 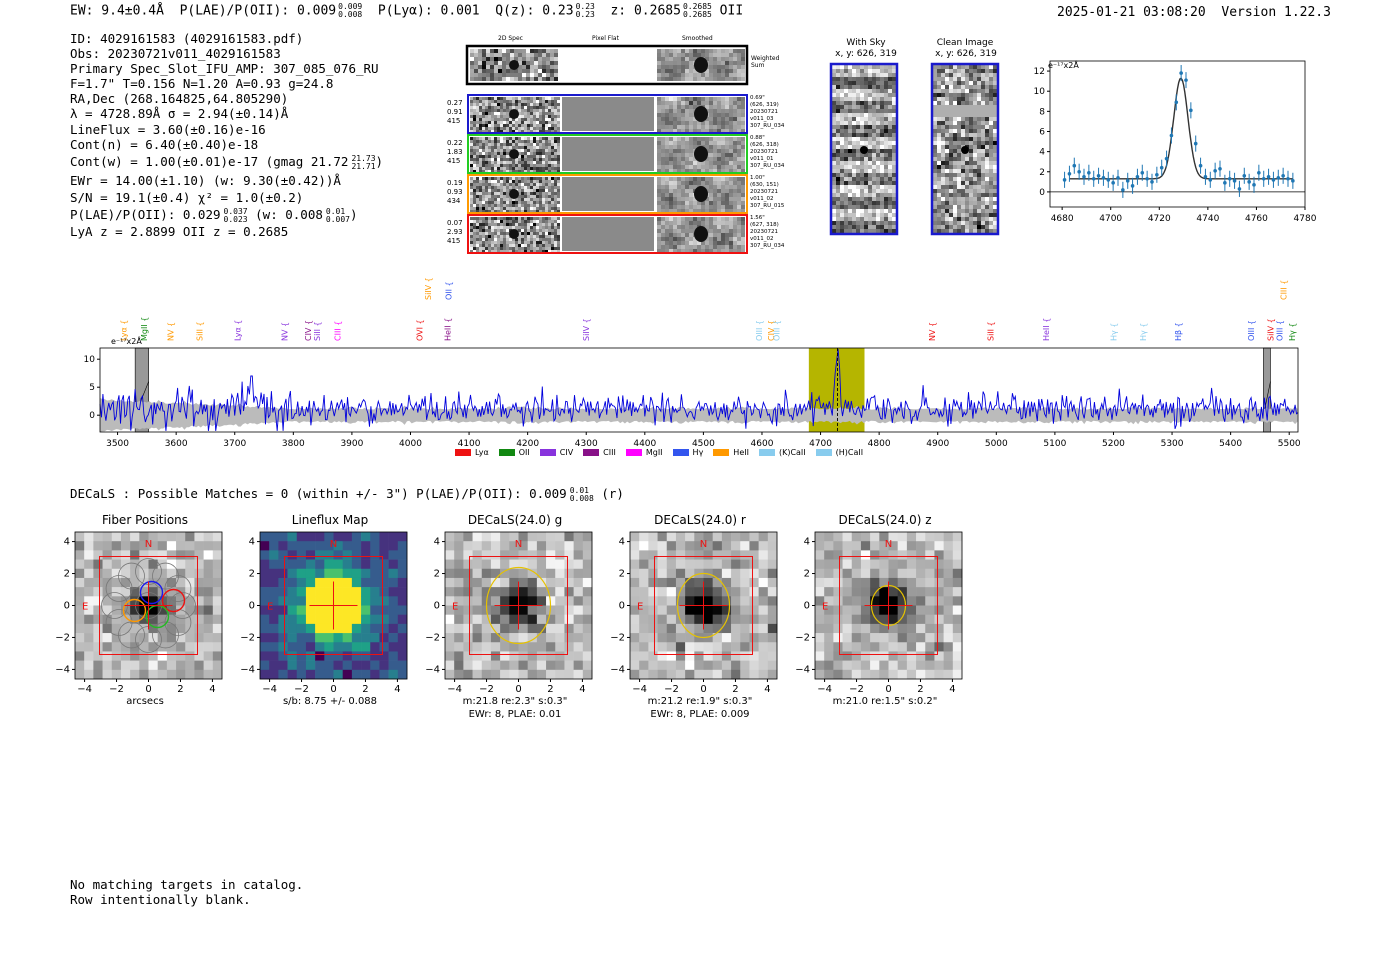 What do you see at coordinates (1127, 181) in the screenshot?
I see `zoom-data-point` at bounding box center [1127, 181].